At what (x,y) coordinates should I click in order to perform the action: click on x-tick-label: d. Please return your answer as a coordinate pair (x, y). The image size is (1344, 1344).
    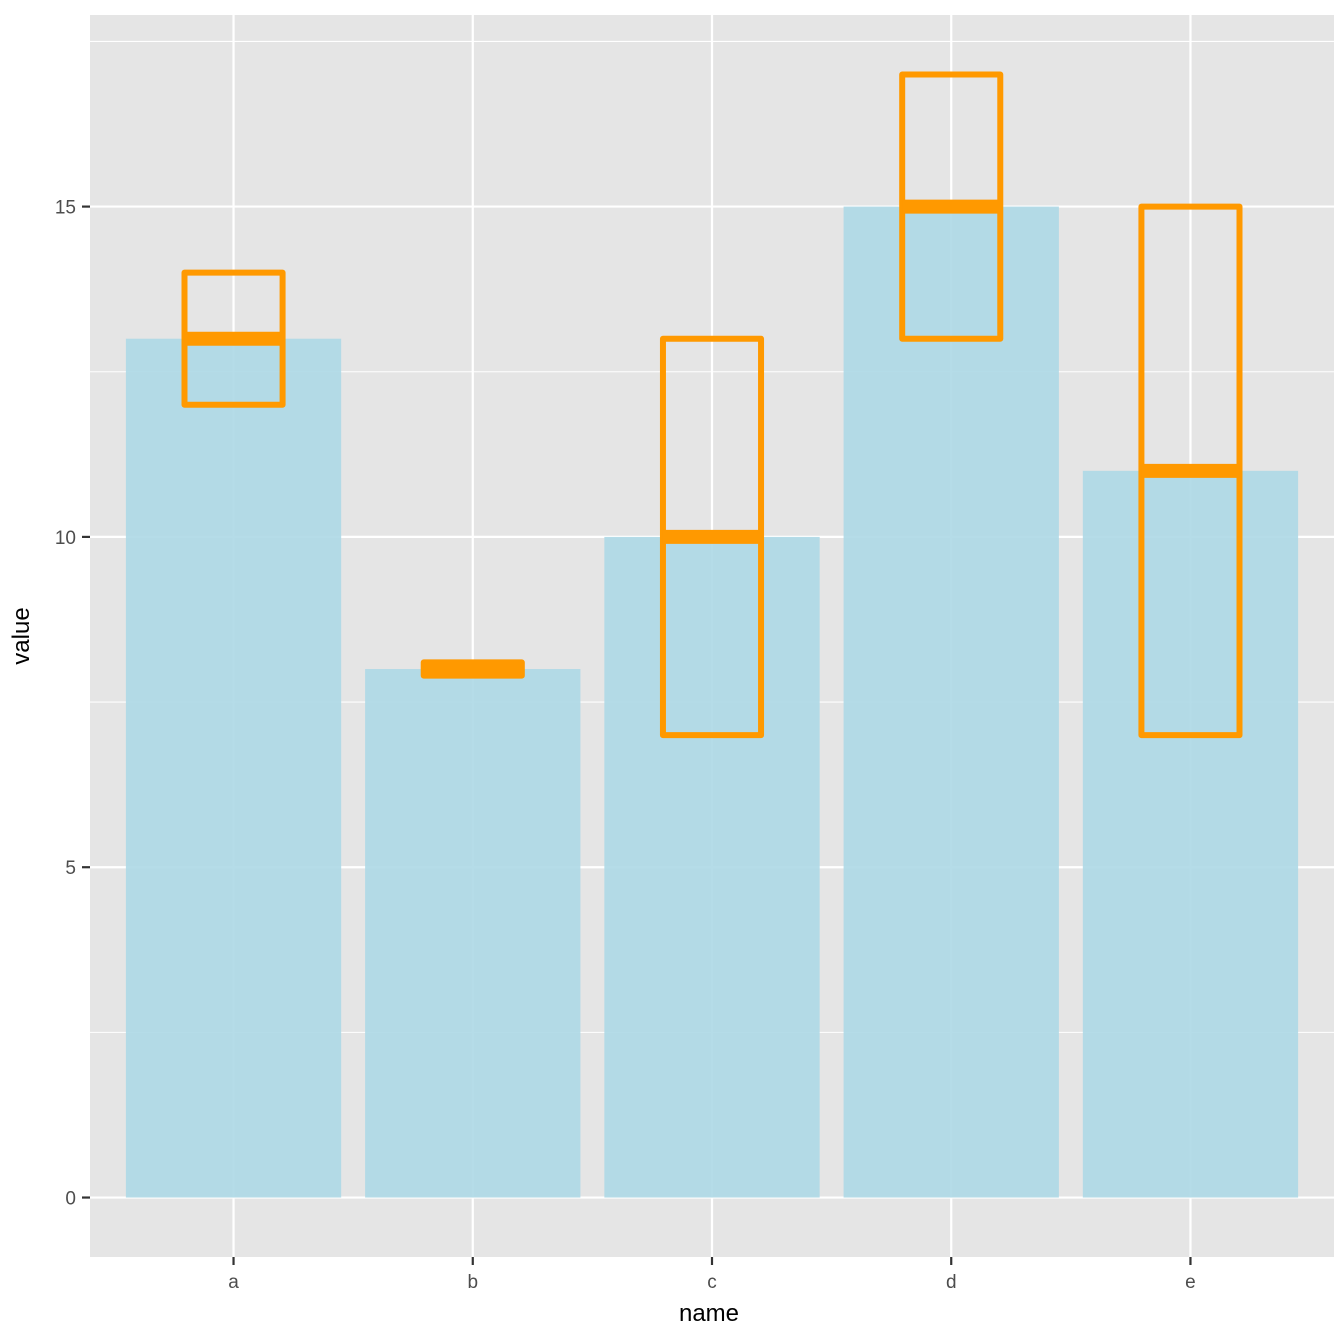
    Looking at the image, I should click on (951, 1282).